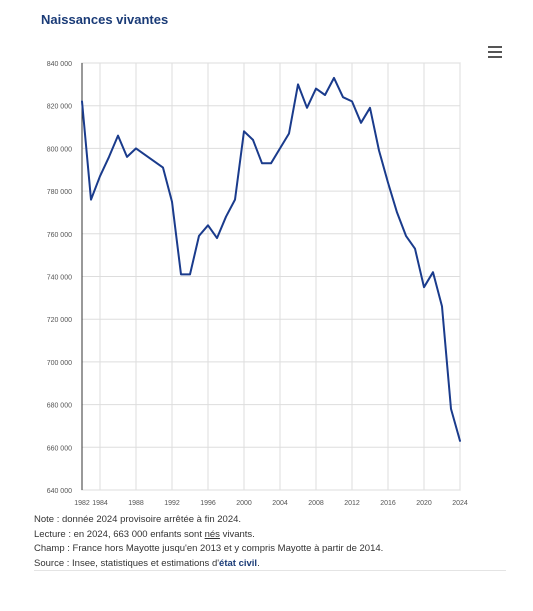 The height and width of the screenshot is (611, 533). I want to click on y-tick-label: 640 000, so click(59, 491).